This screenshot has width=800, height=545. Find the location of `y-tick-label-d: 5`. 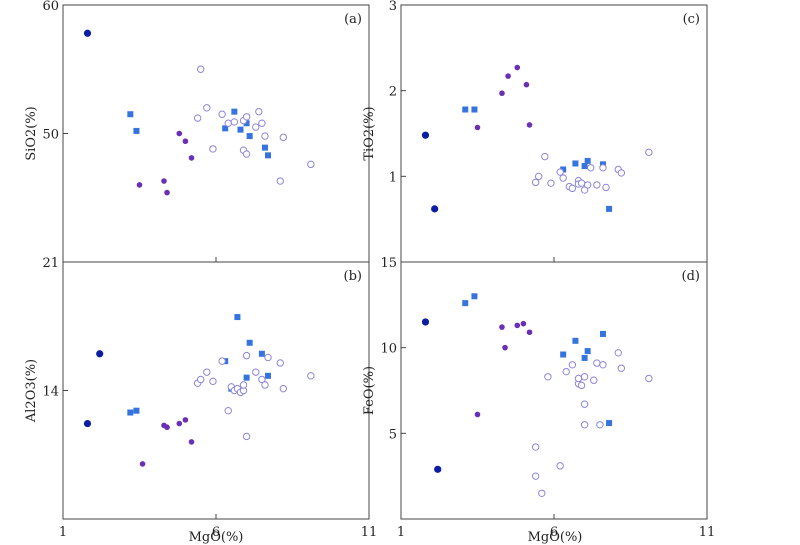

y-tick-label-d: 5 is located at coordinates (393, 434).